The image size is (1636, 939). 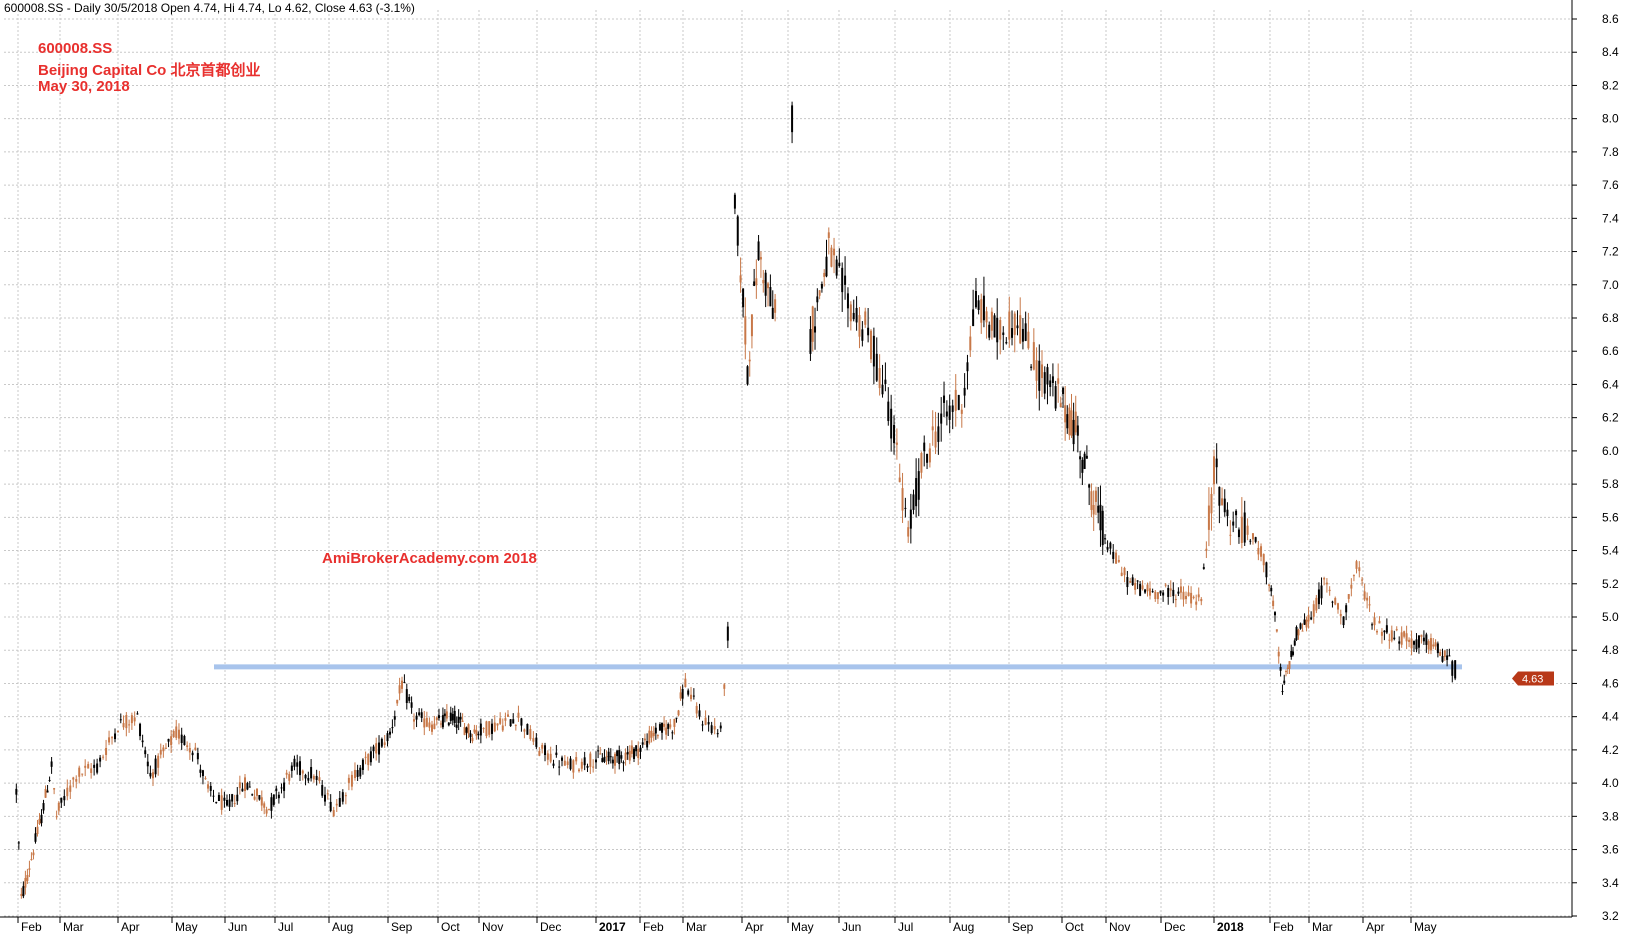 What do you see at coordinates (1604, 467) in the screenshot?
I see `y-axis-panel` at bounding box center [1604, 467].